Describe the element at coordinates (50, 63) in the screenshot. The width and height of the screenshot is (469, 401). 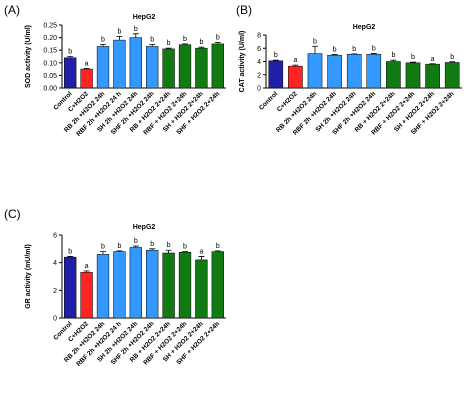
I see `y-tick-label: 0.10` at that location.